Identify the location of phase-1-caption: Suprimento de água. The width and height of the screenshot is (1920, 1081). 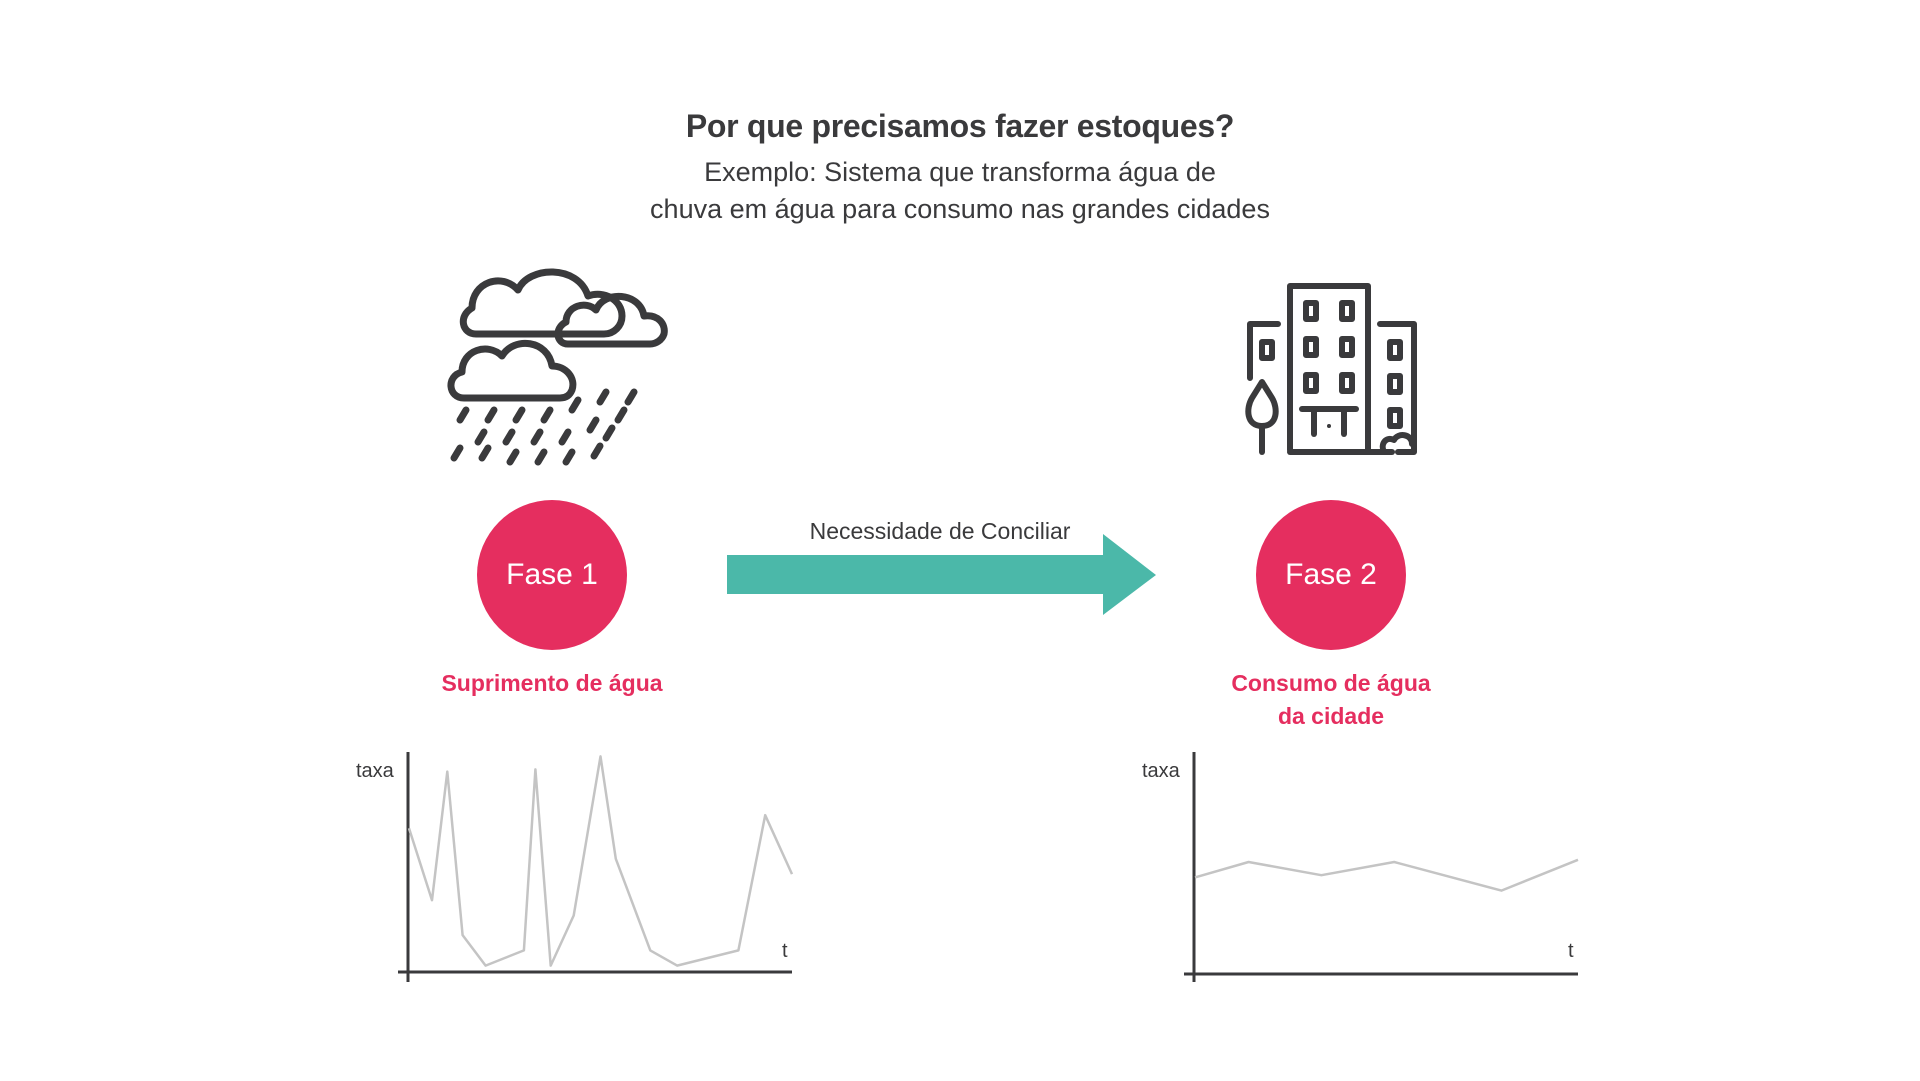
(552, 683).